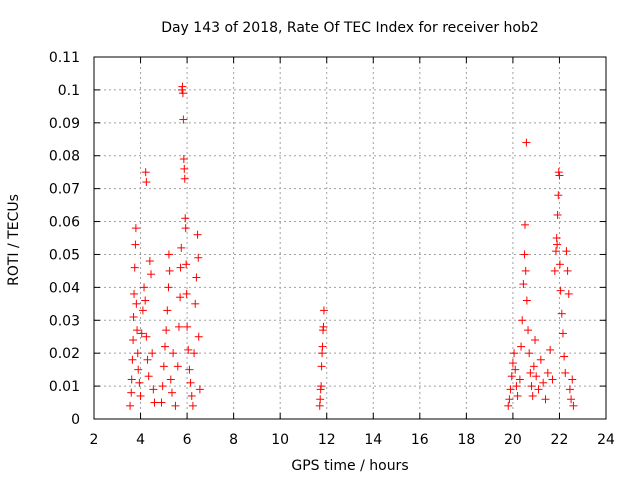 The image size is (640, 484). Describe the element at coordinates (14, 240) in the screenshot. I see `y-axis-label: ROTI / TECUs` at that location.